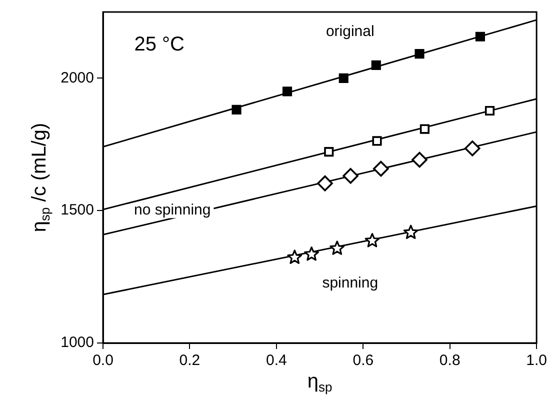  What do you see at coordinates (77, 77) in the screenshot?
I see `y-tick-label: 2000` at bounding box center [77, 77].